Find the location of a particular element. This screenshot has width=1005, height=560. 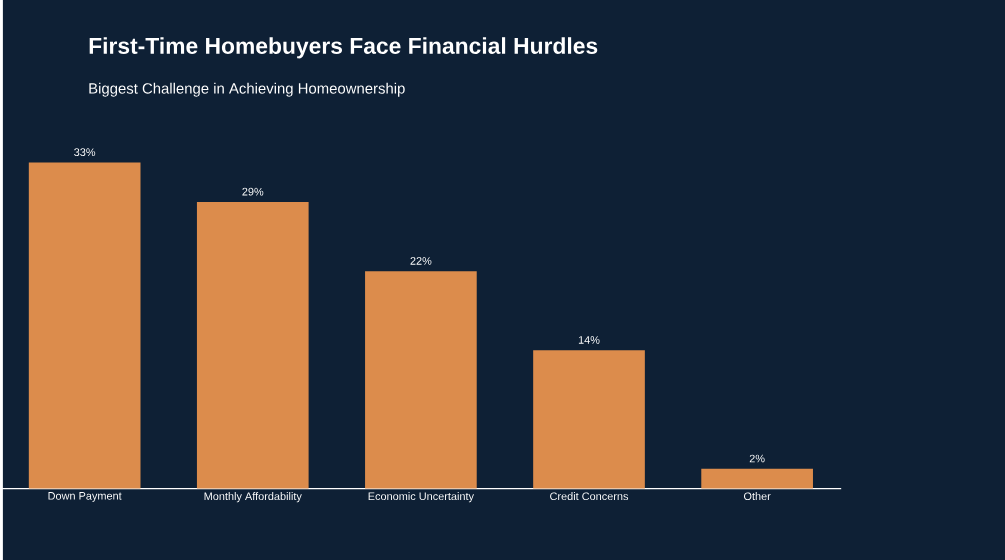

chart-title: First-Time Homebuyers Face Financial Hurdles is located at coordinates (343, 48).